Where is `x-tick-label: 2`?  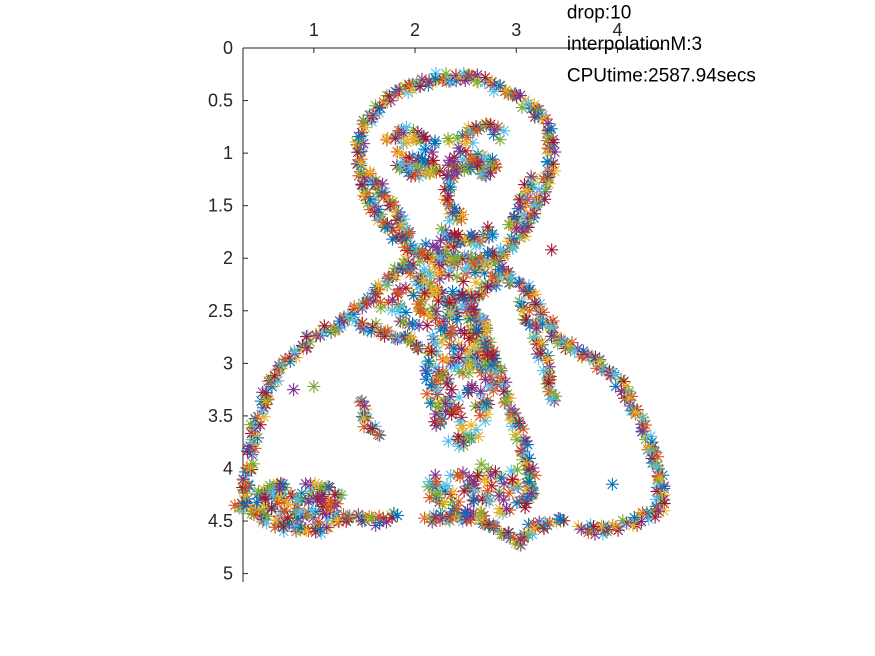 x-tick-label: 2 is located at coordinates (415, 30).